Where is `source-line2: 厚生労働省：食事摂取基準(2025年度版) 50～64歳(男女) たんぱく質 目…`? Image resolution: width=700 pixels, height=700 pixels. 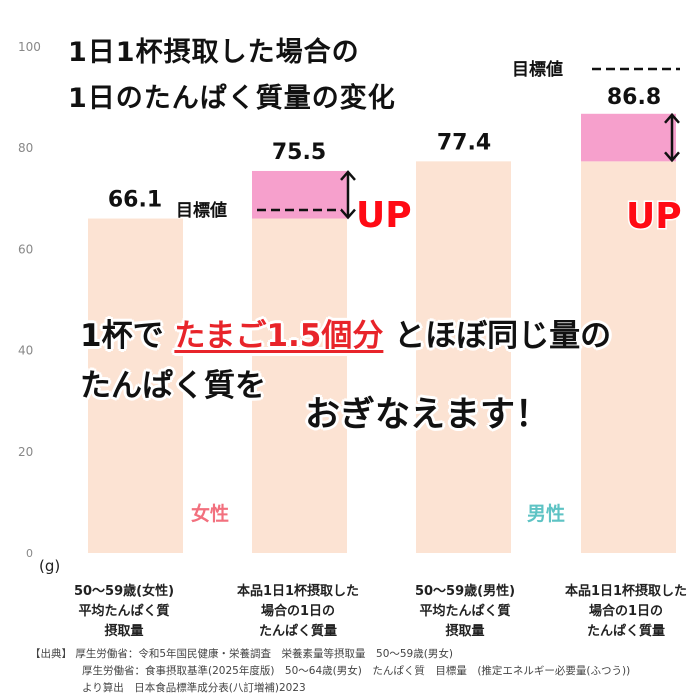 source-line2: 厚生労働省：食事摂取基準(2025年度版) 50～64歳(男女) たんぱく質 目… is located at coordinates (356, 671).